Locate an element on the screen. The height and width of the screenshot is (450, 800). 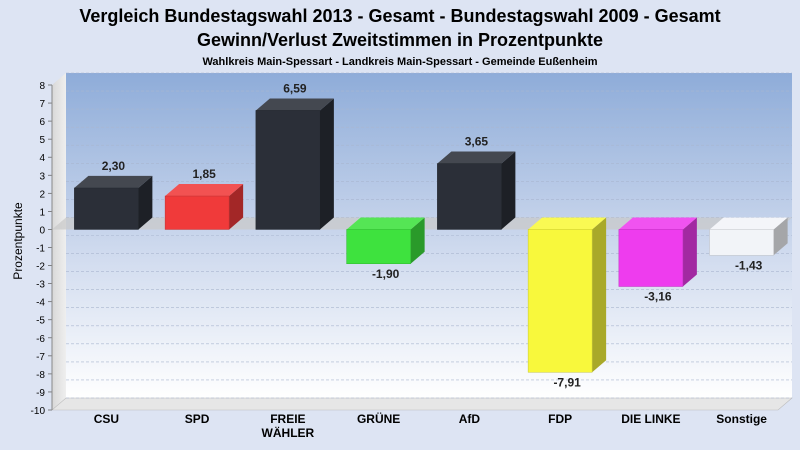
category-label: DIE LINKE is located at coordinates (650, 419).